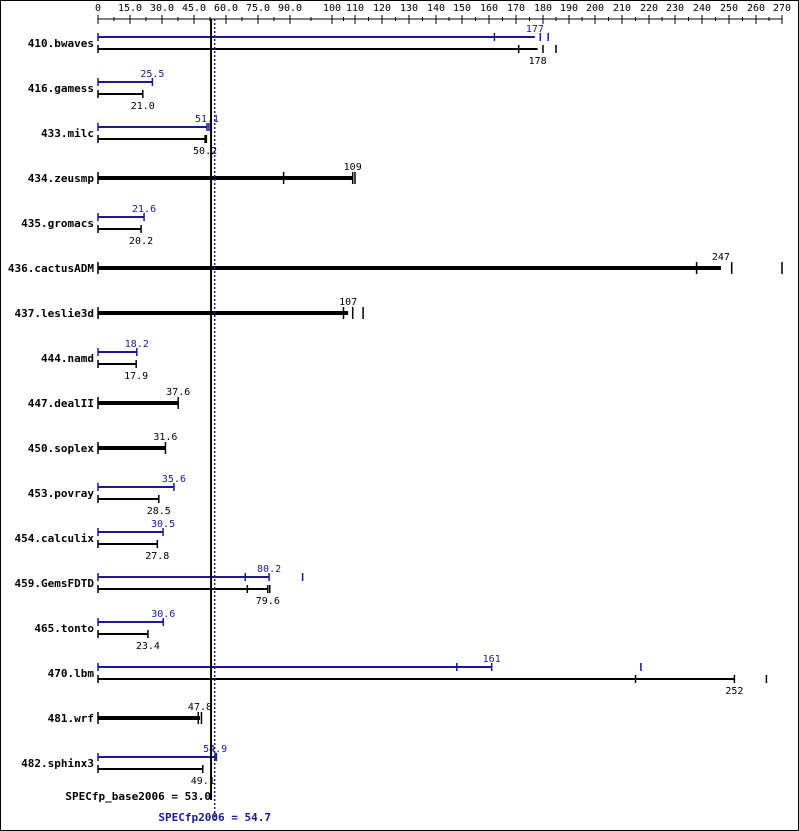  Describe the element at coordinates (57, 763) in the screenshot. I see `benchmark-name: 482.sphinx3` at that location.